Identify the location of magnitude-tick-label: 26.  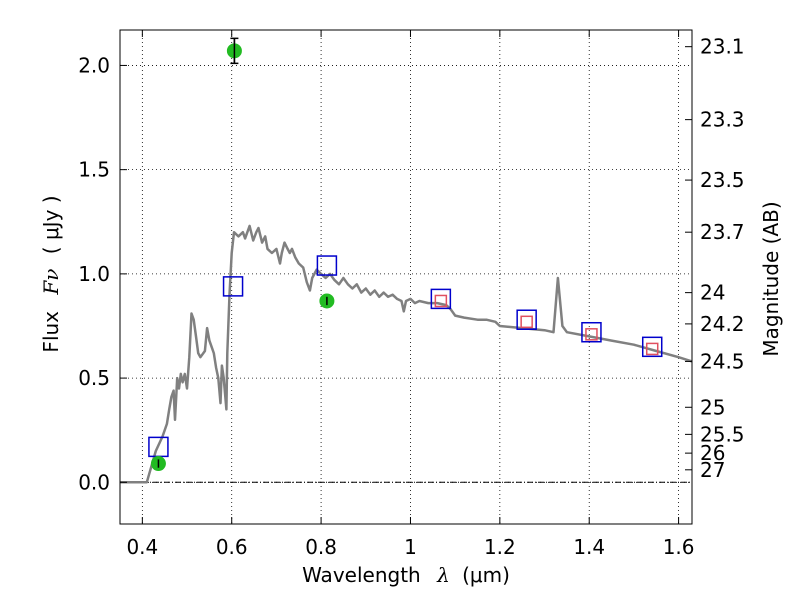
(712, 453).